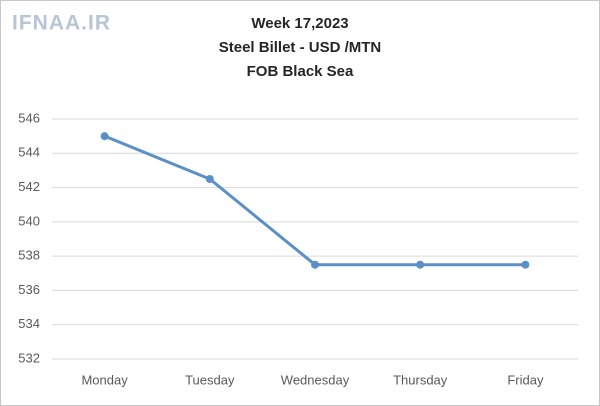 This screenshot has height=406, width=600. What do you see at coordinates (315, 379) in the screenshot?
I see `x-tick-label: Wednesday` at bounding box center [315, 379].